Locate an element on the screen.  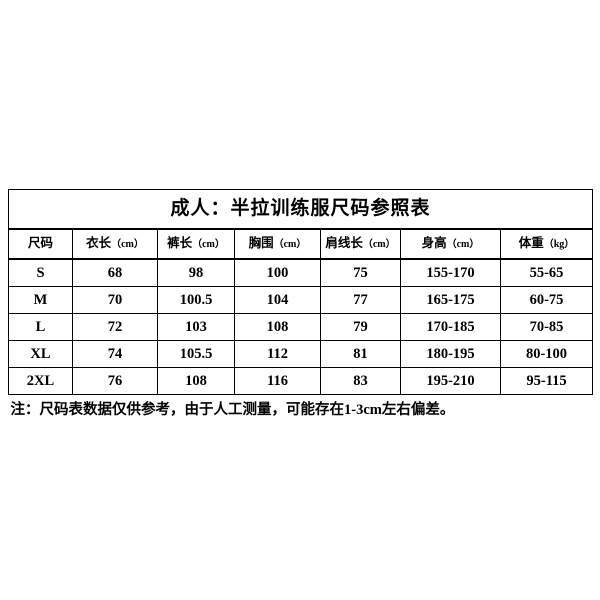
cell-chest: 104 is located at coordinates (277, 300).